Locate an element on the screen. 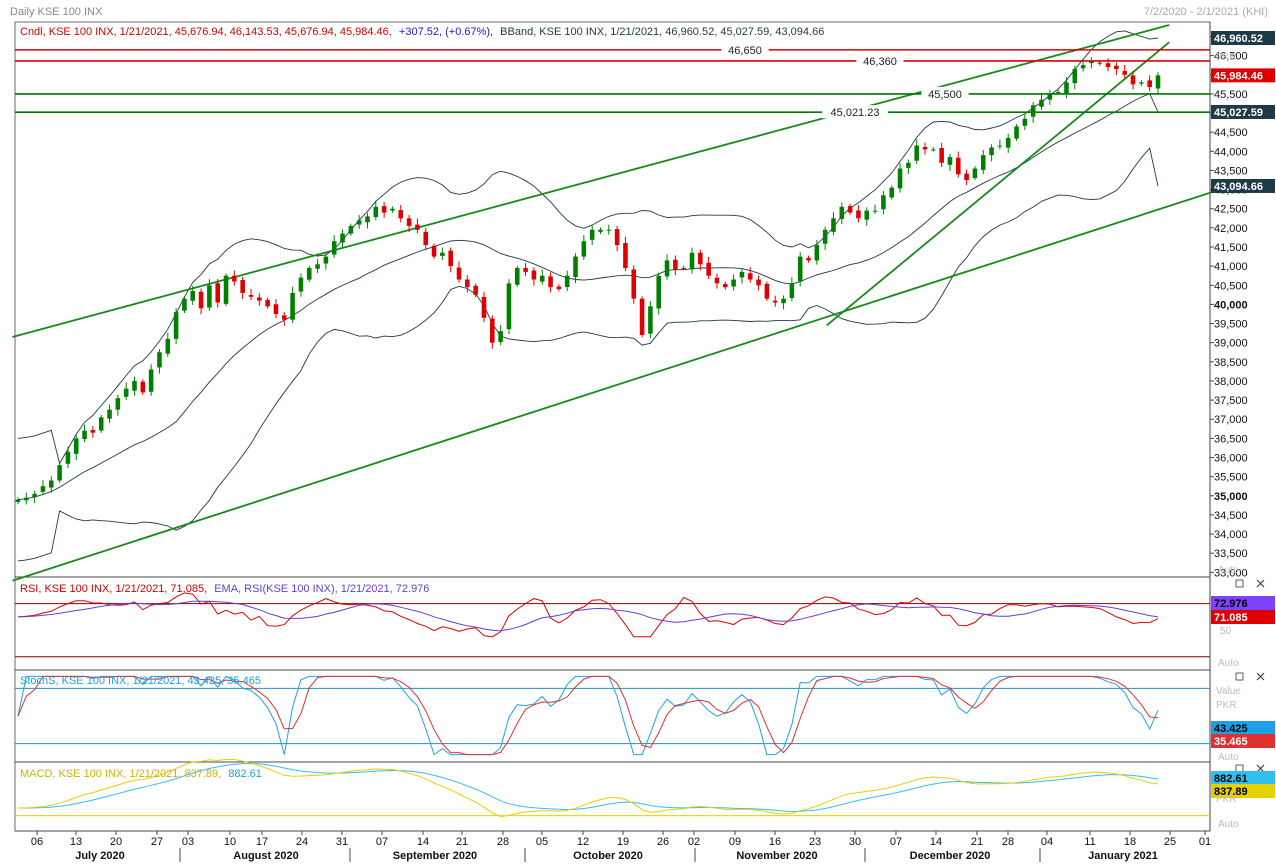 The image size is (1276, 867). price-tag-label: 45,027.59 is located at coordinates (1238, 113).